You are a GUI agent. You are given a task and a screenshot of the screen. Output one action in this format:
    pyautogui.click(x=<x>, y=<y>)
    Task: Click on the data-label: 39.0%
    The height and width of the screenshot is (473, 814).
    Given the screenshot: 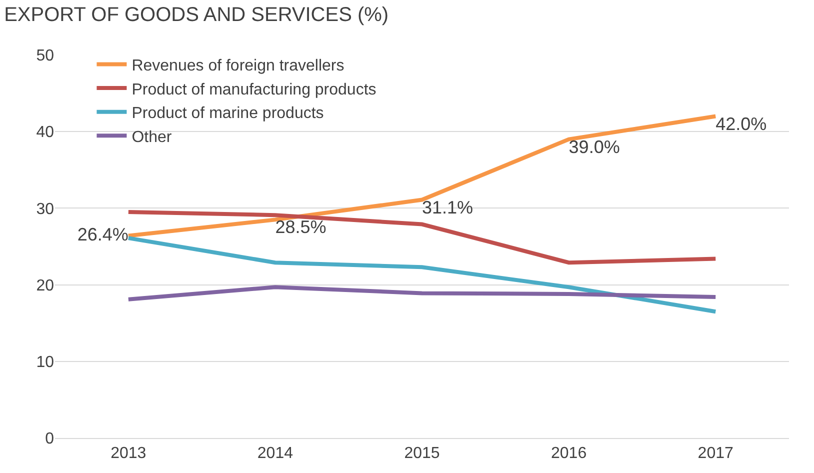 What is the action you would take?
    pyautogui.click(x=594, y=146)
    